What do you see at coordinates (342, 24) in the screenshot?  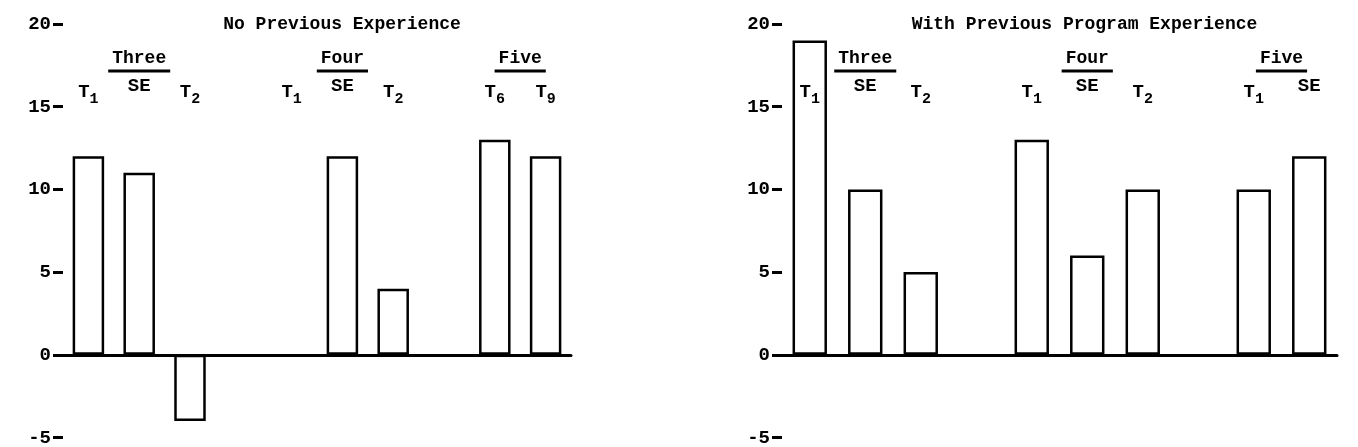 I see `chart-title: No Previous Experience` at bounding box center [342, 24].